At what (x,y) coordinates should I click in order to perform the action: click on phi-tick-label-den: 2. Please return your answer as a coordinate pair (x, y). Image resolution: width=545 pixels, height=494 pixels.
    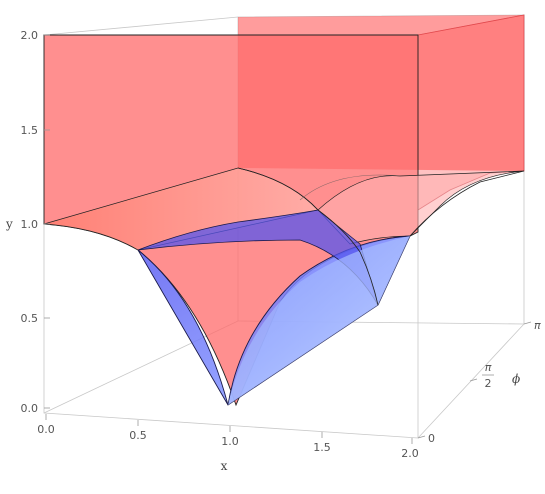
    Looking at the image, I should click on (488, 383).